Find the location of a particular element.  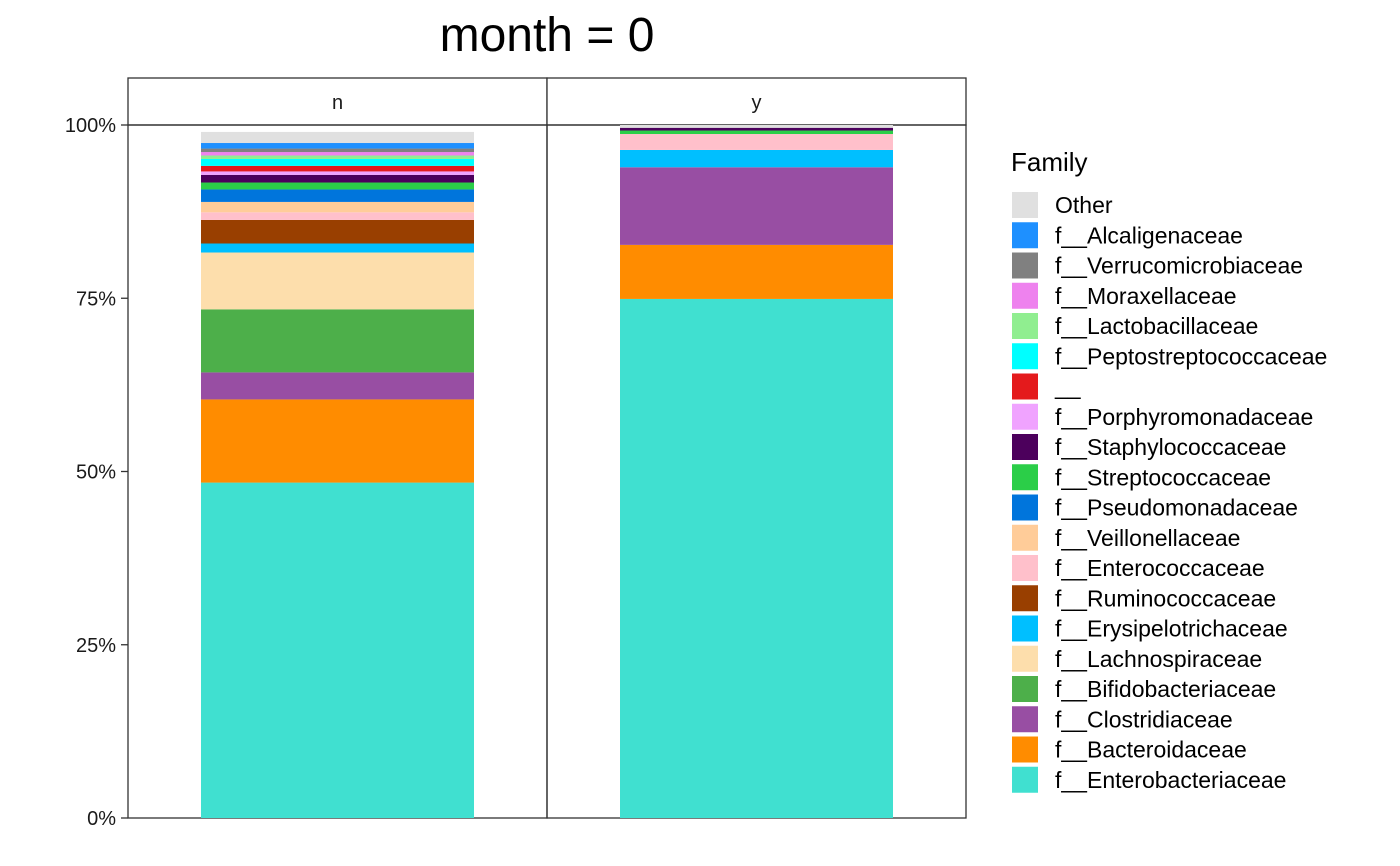

y-tick-label: 100% is located at coordinates (90, 126).